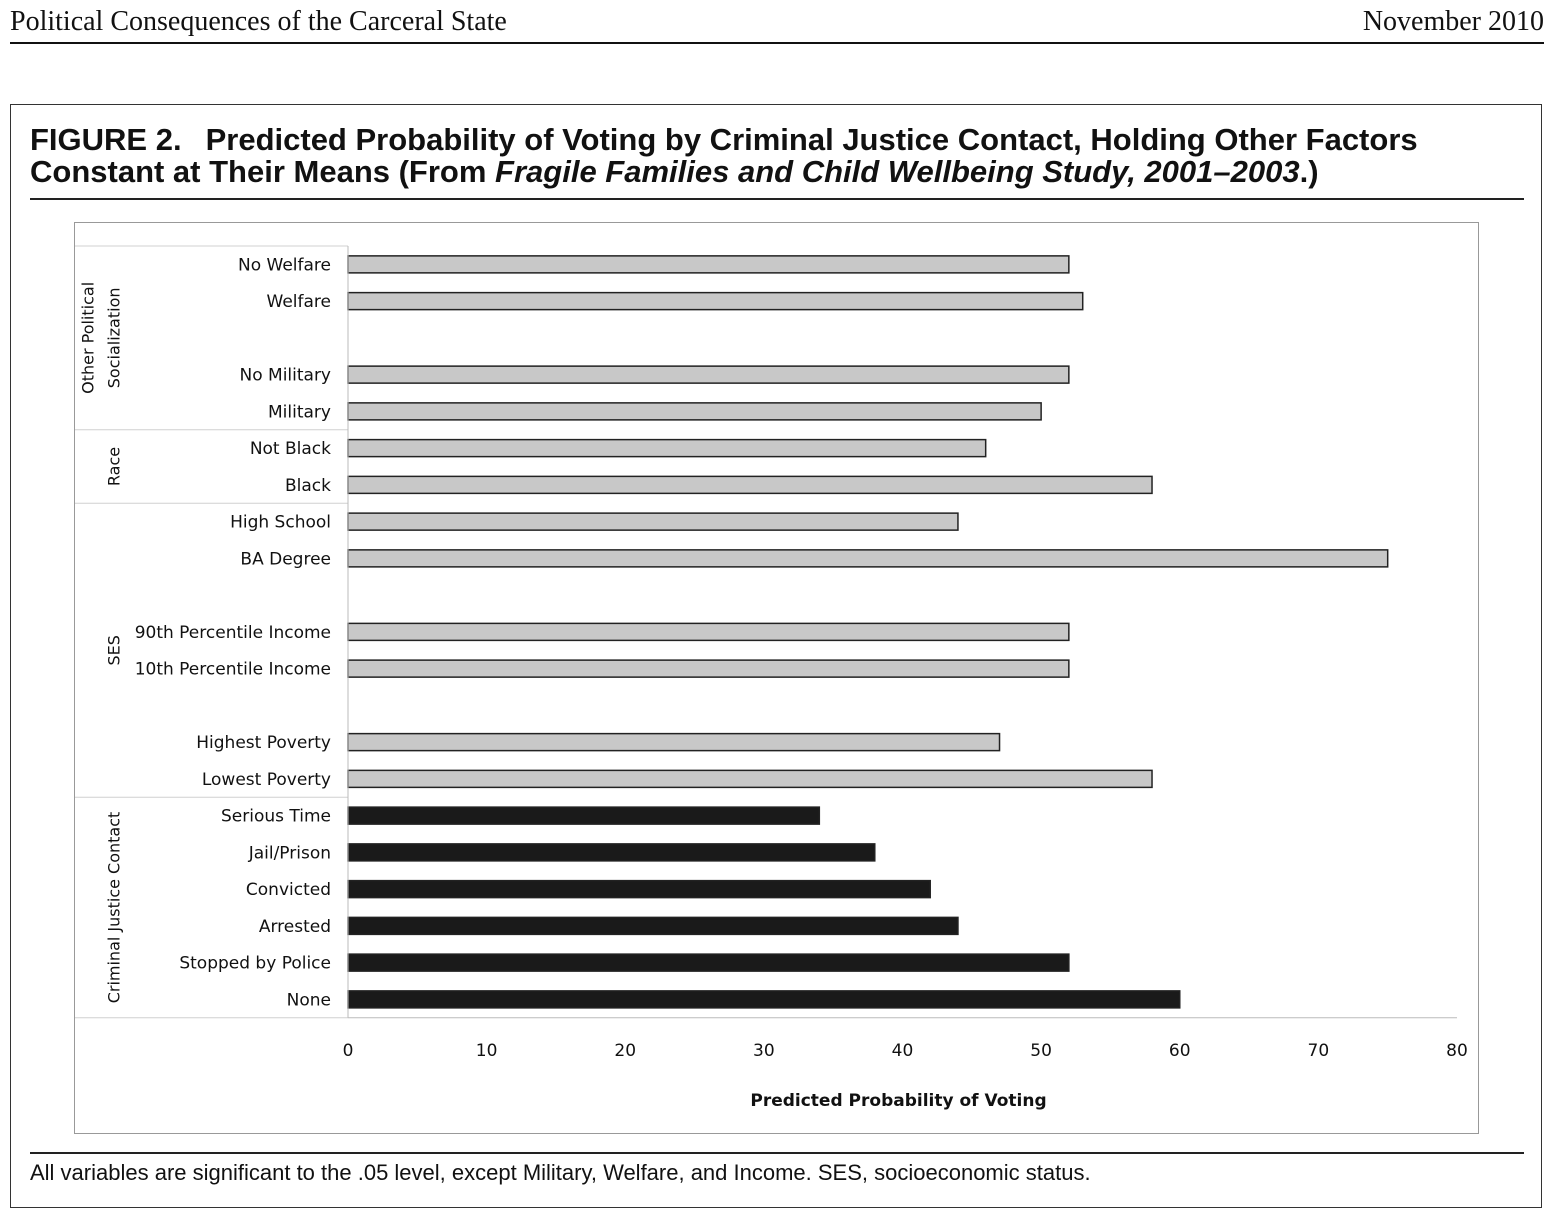 Image resolution: width=1552 pixels, height=1222 pixels. I want to click on x-tick-label: 70, so click(1319, 1051).